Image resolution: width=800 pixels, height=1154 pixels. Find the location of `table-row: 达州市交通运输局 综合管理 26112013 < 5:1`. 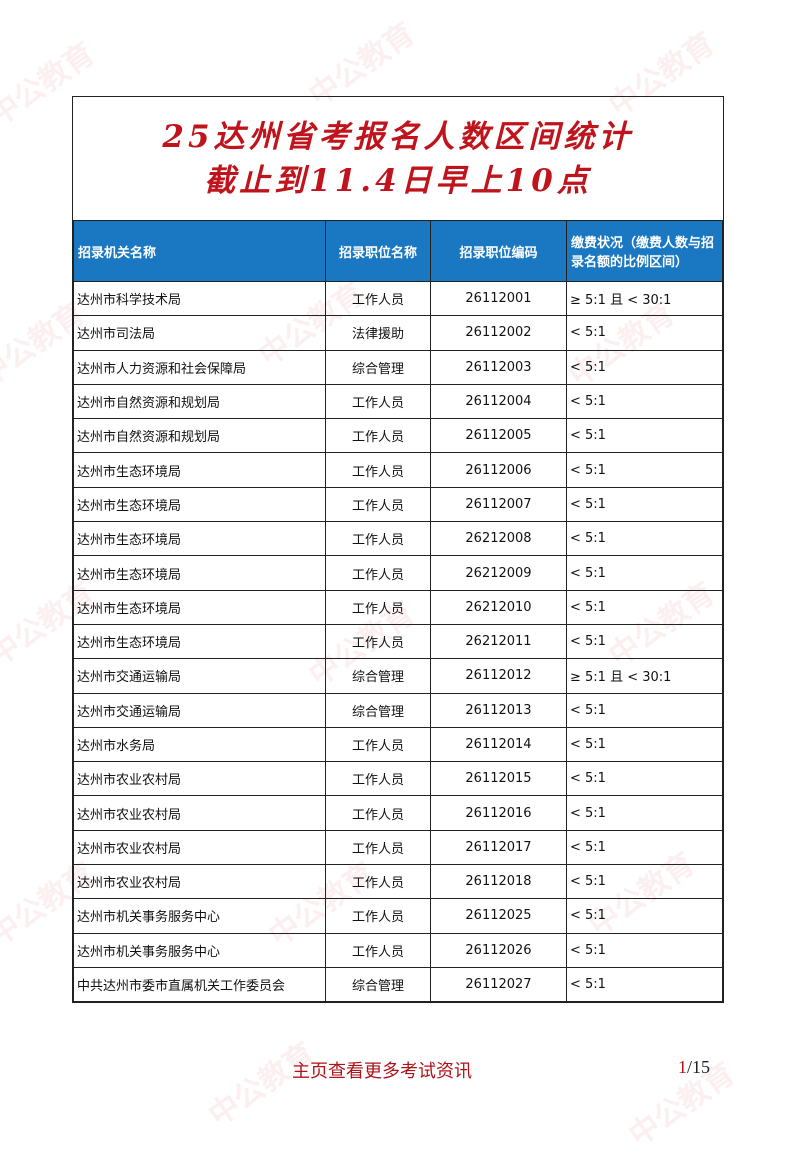

table-row: 达州市交通运输局 综合管理 26112013 < 5:1 is located at coordinates (398, 710).